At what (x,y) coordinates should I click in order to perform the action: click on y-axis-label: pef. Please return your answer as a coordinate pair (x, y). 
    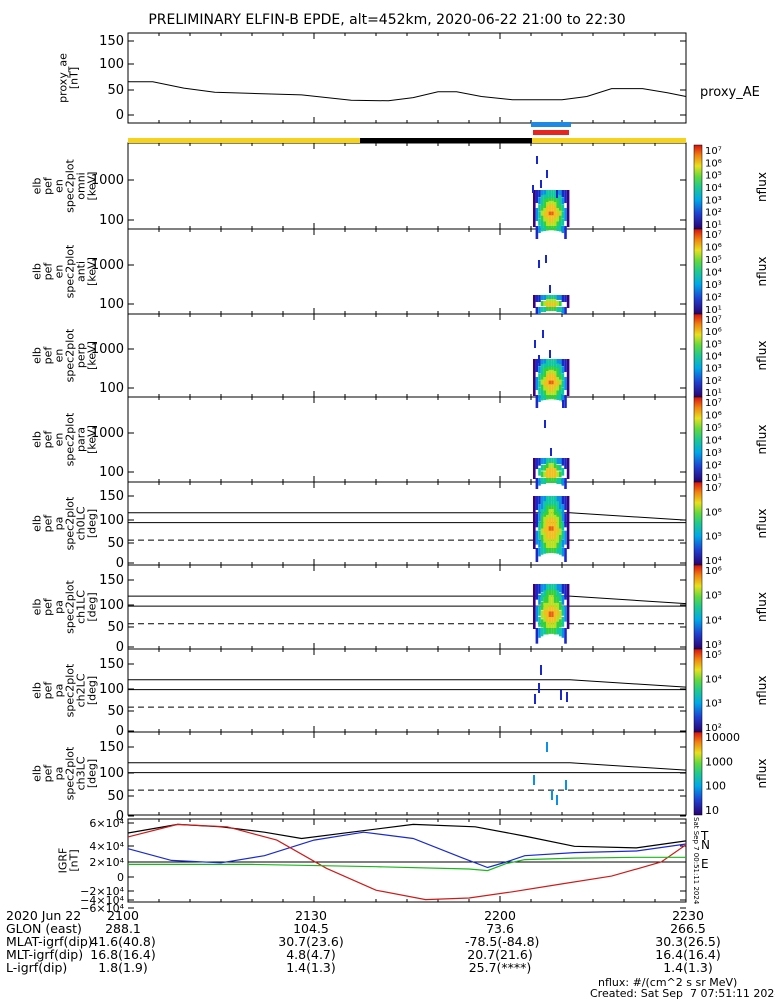
    Looking at the image, I should click on (48, 606).